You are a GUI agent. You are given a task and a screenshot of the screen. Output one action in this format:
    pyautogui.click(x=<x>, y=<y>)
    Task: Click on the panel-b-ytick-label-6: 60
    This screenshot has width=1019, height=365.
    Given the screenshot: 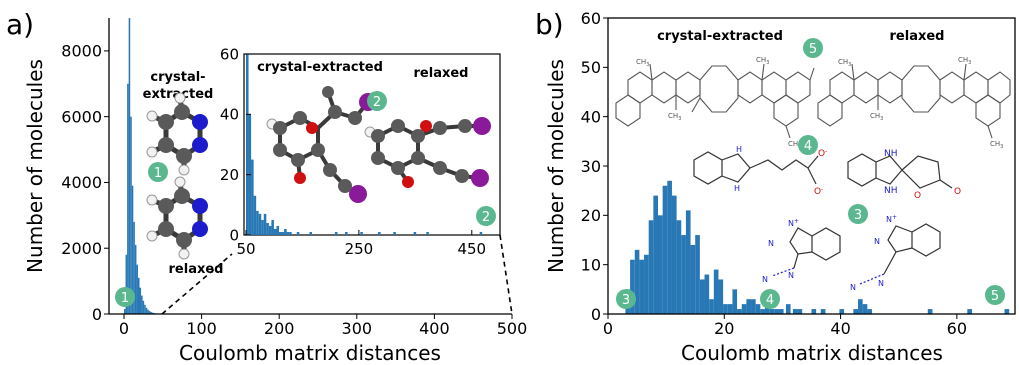 What is the action you would take?
    pyautogui.click(x=591, y=18)
    